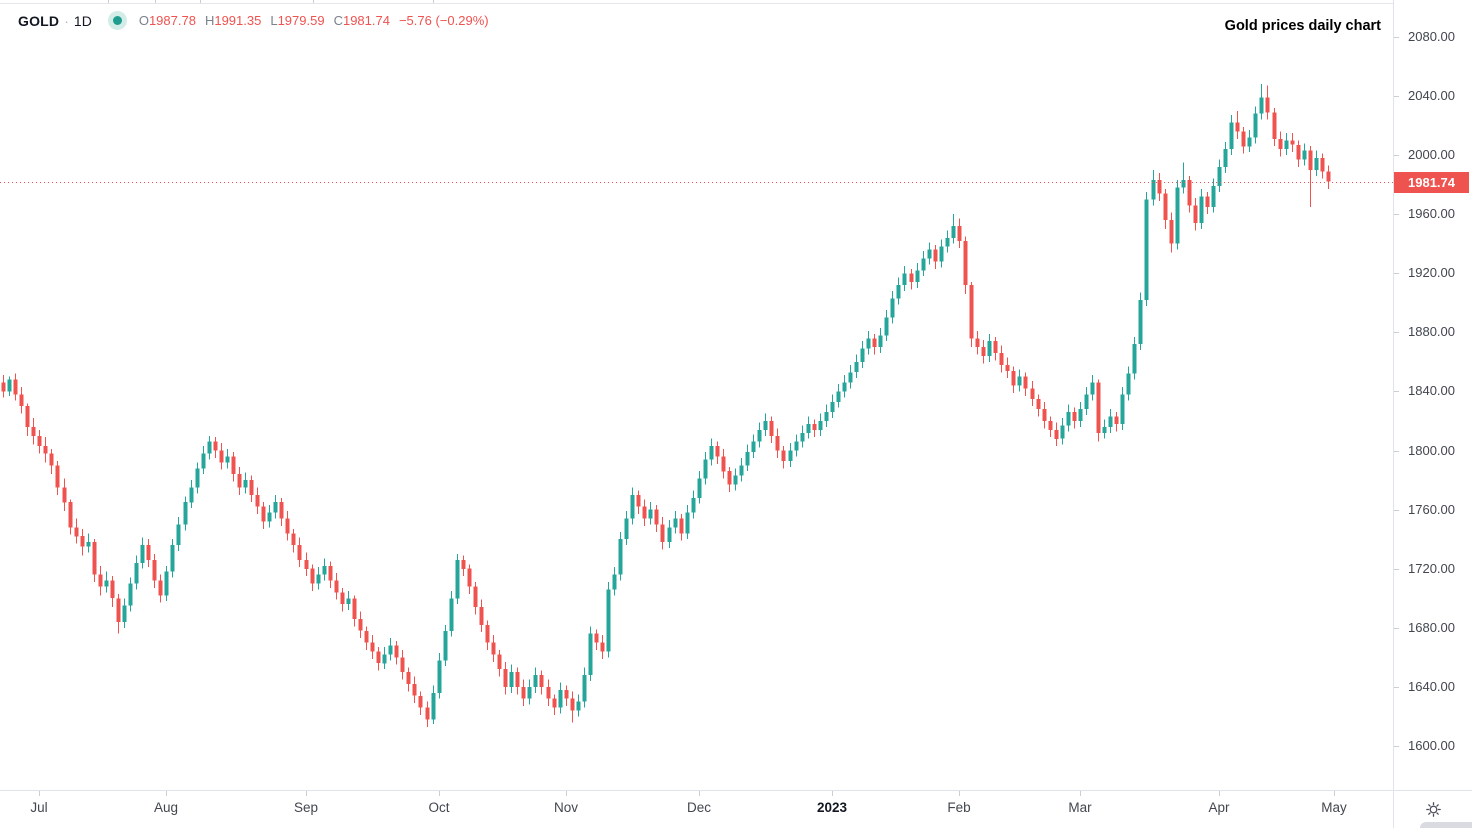  What do you see at coordinates (1431, 95) in the screenshot?
I see `price-tick-label: 2040.00` at bounding box center [1431, 95].